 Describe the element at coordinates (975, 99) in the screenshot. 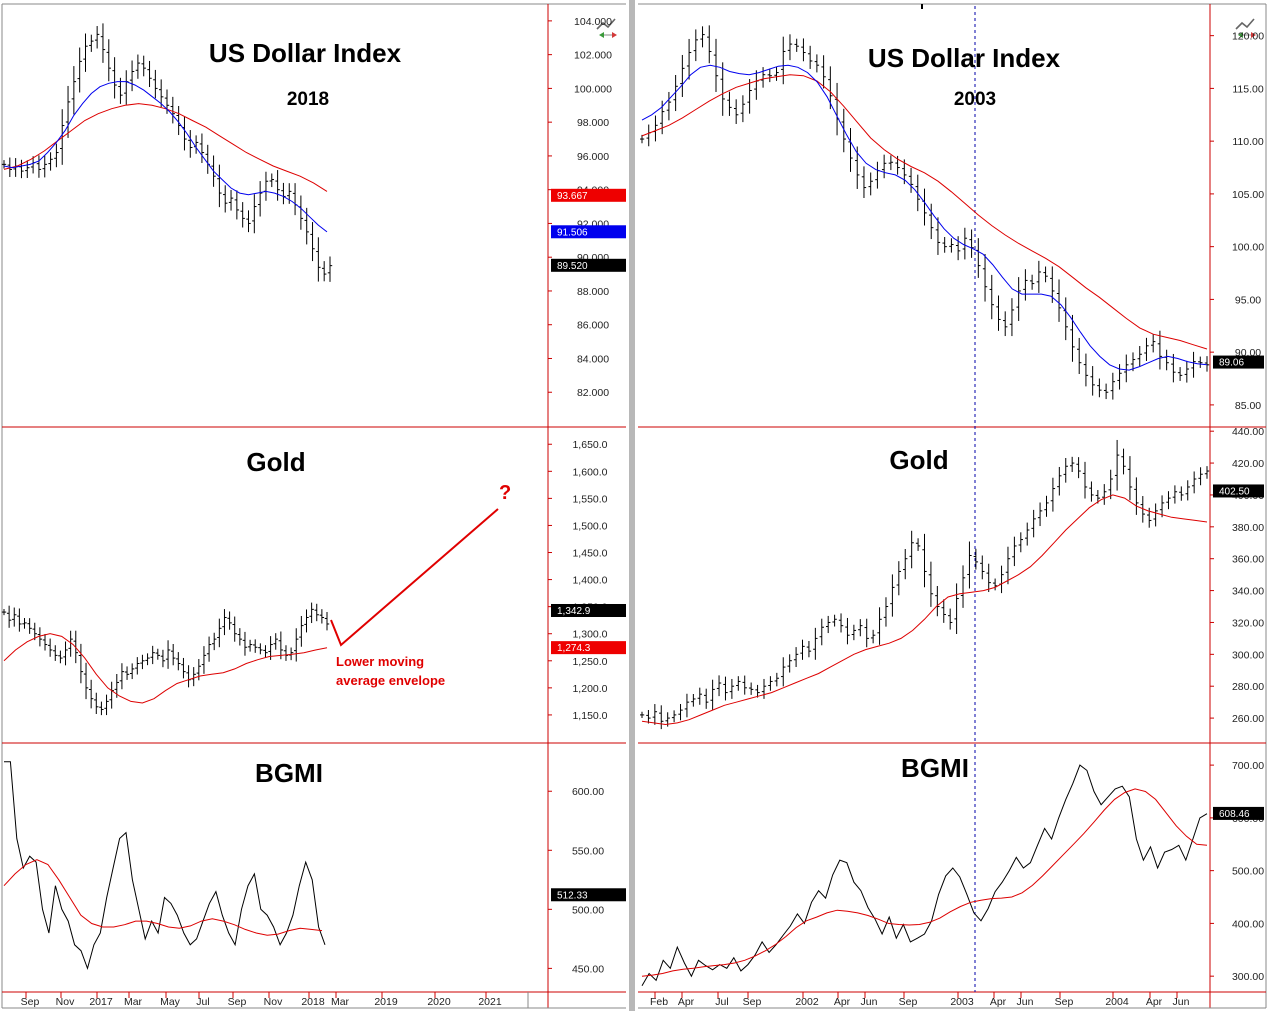

I see `usd-2003-subtitle: 2003` at that location.